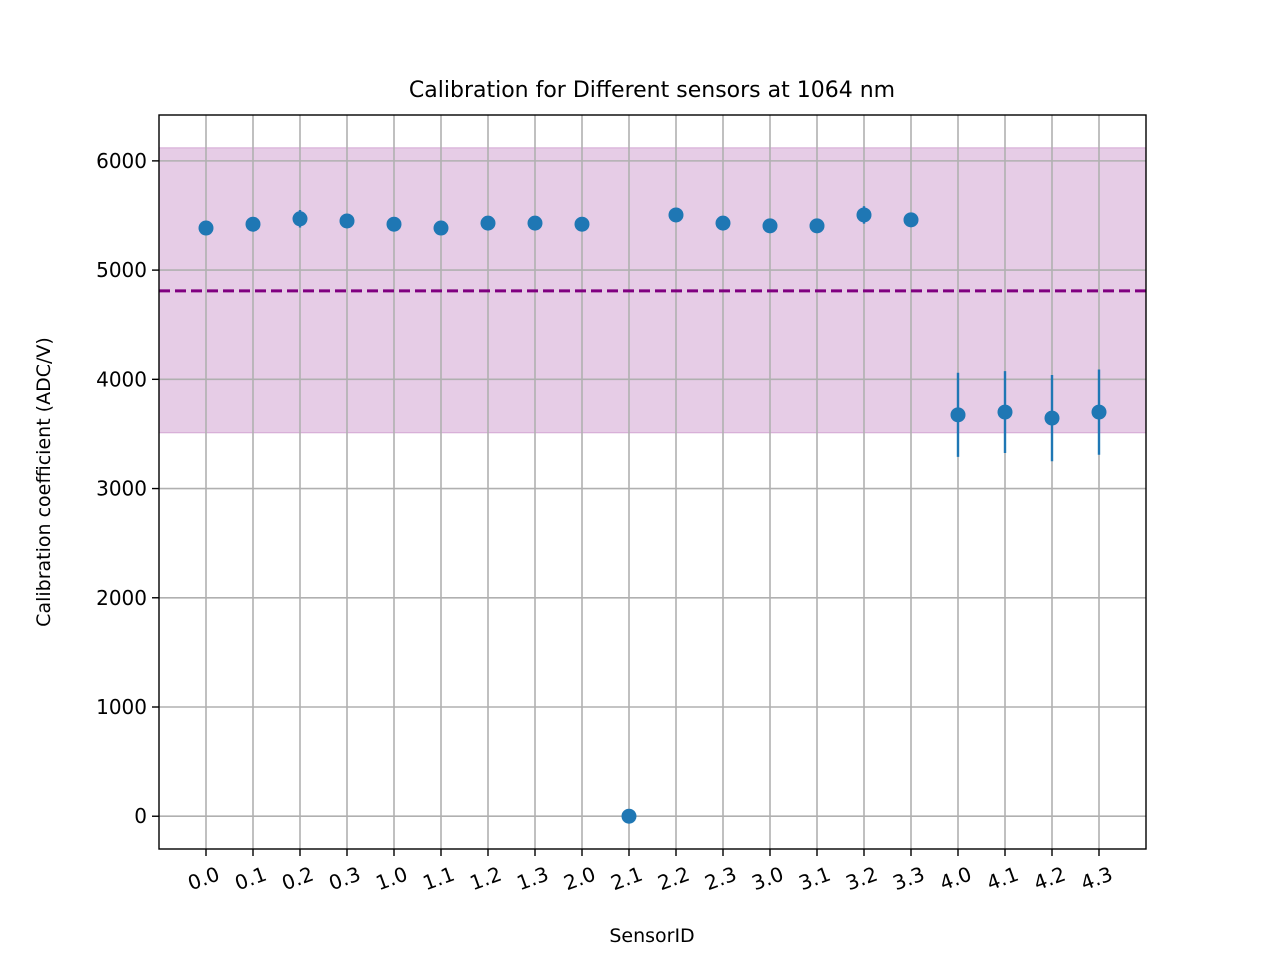 The image size is (1273, 955). Describe the element at coordinates (651, 936) in the screenshot. I see `x-axis-label: SensorID` at that location.